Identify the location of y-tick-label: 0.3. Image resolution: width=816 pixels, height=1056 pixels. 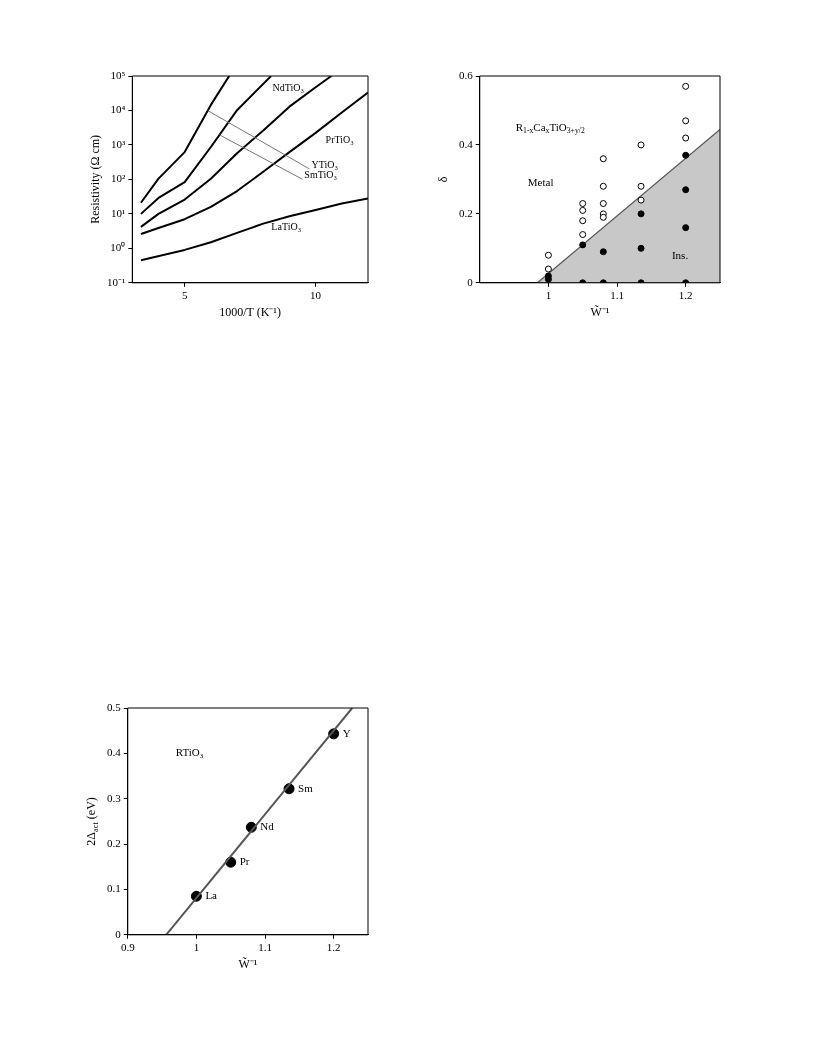
(114, 797).